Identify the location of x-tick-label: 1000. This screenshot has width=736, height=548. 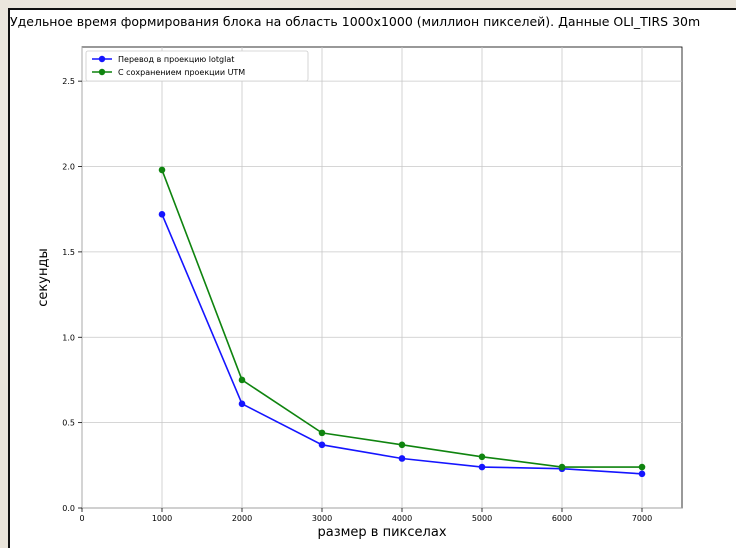
(162, 518).